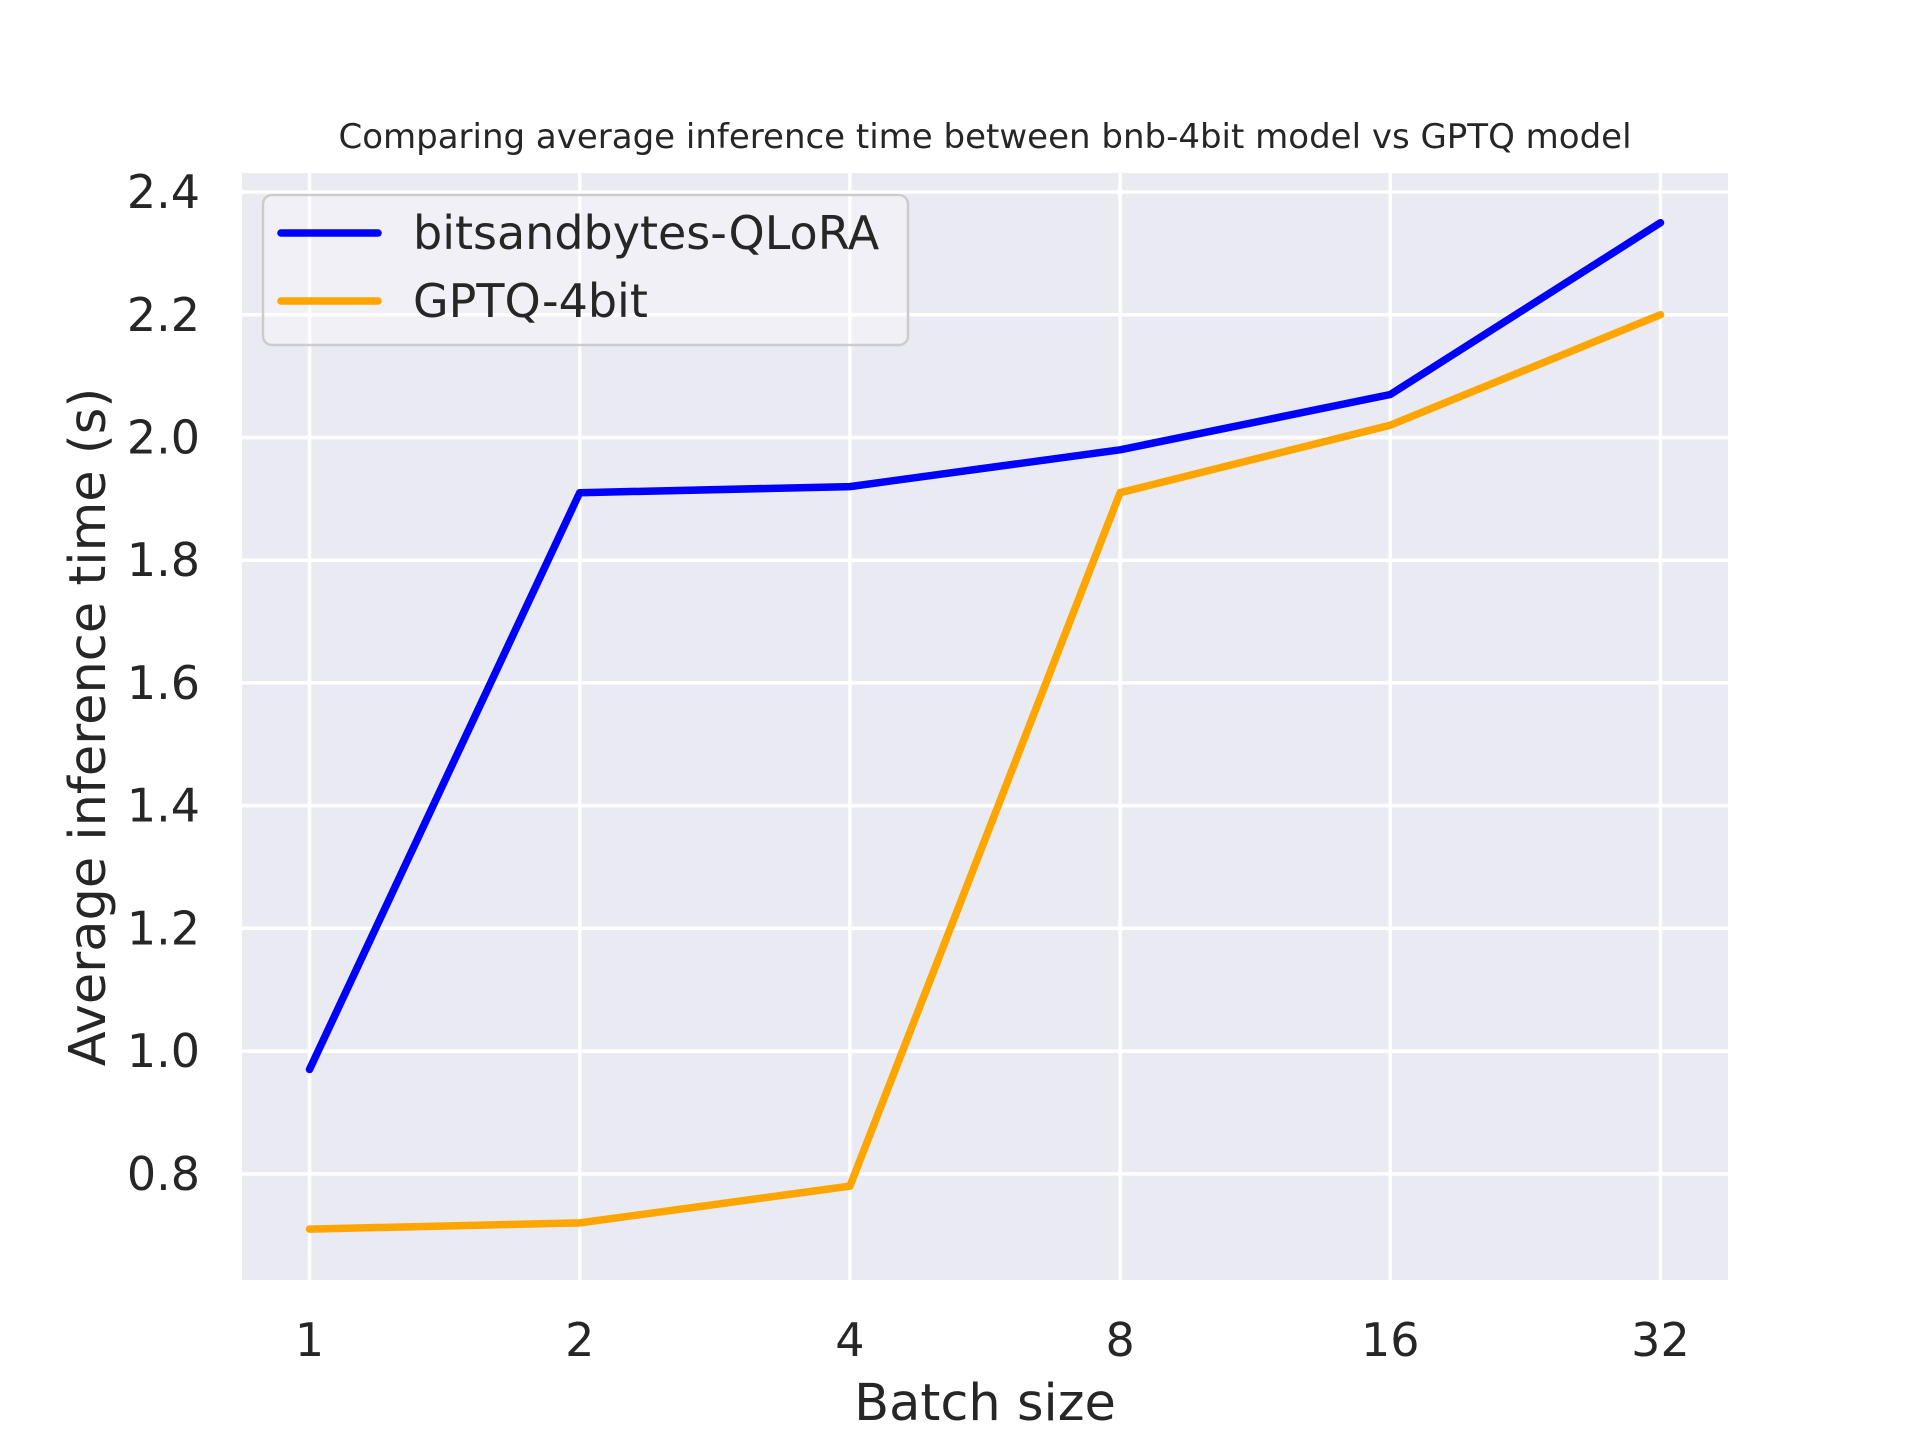 This screenshot has height=1440, width=1920. I want to click on x-tick-label: 1, so click(309, 1340).